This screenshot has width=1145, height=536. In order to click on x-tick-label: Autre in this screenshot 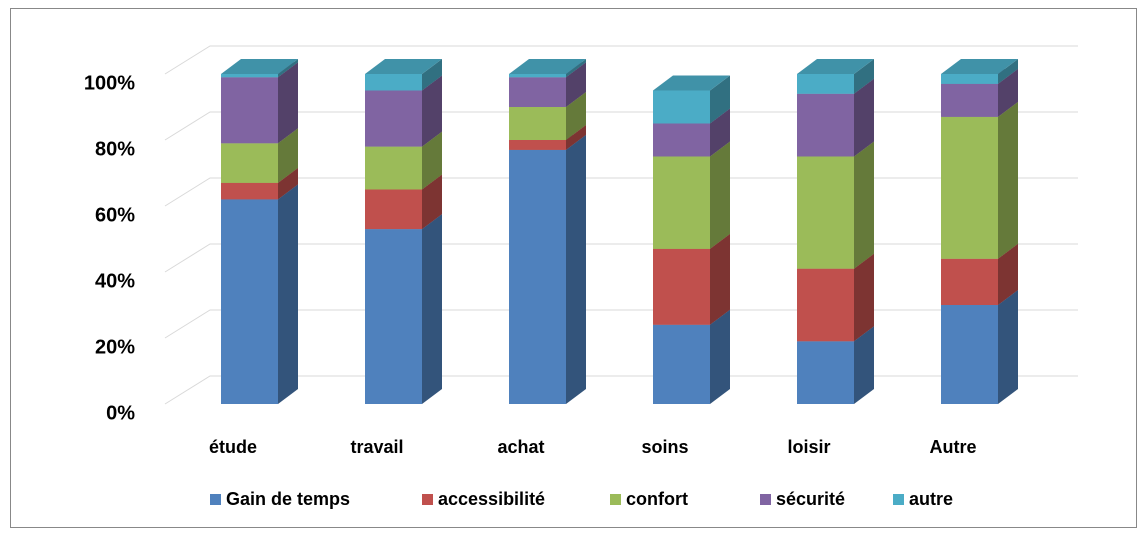, I will do `click(952, 447)`.